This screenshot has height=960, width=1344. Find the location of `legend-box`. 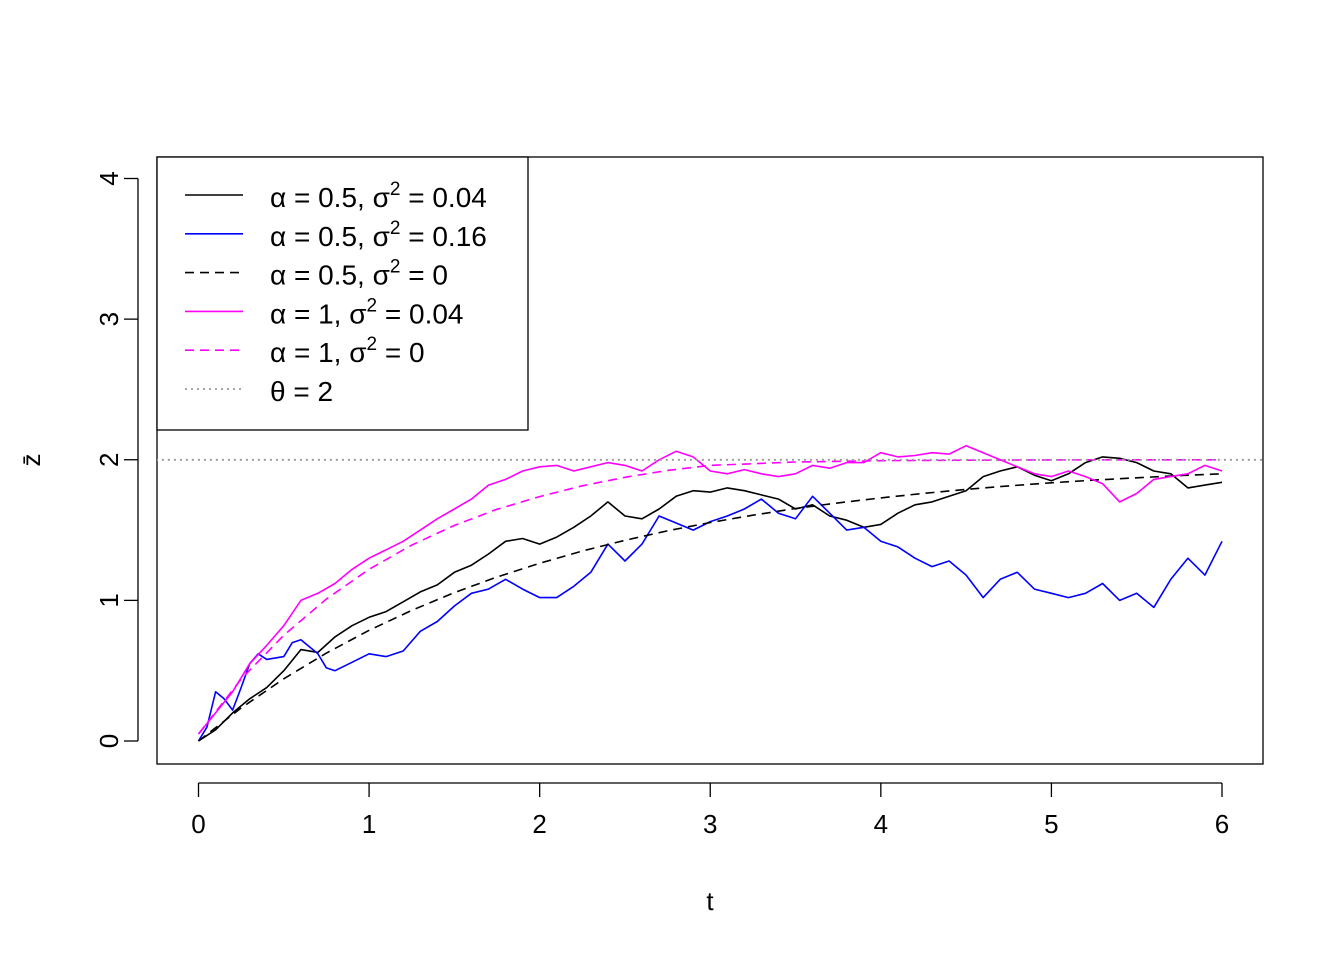

legend-box is located at coordinates (342, 293).